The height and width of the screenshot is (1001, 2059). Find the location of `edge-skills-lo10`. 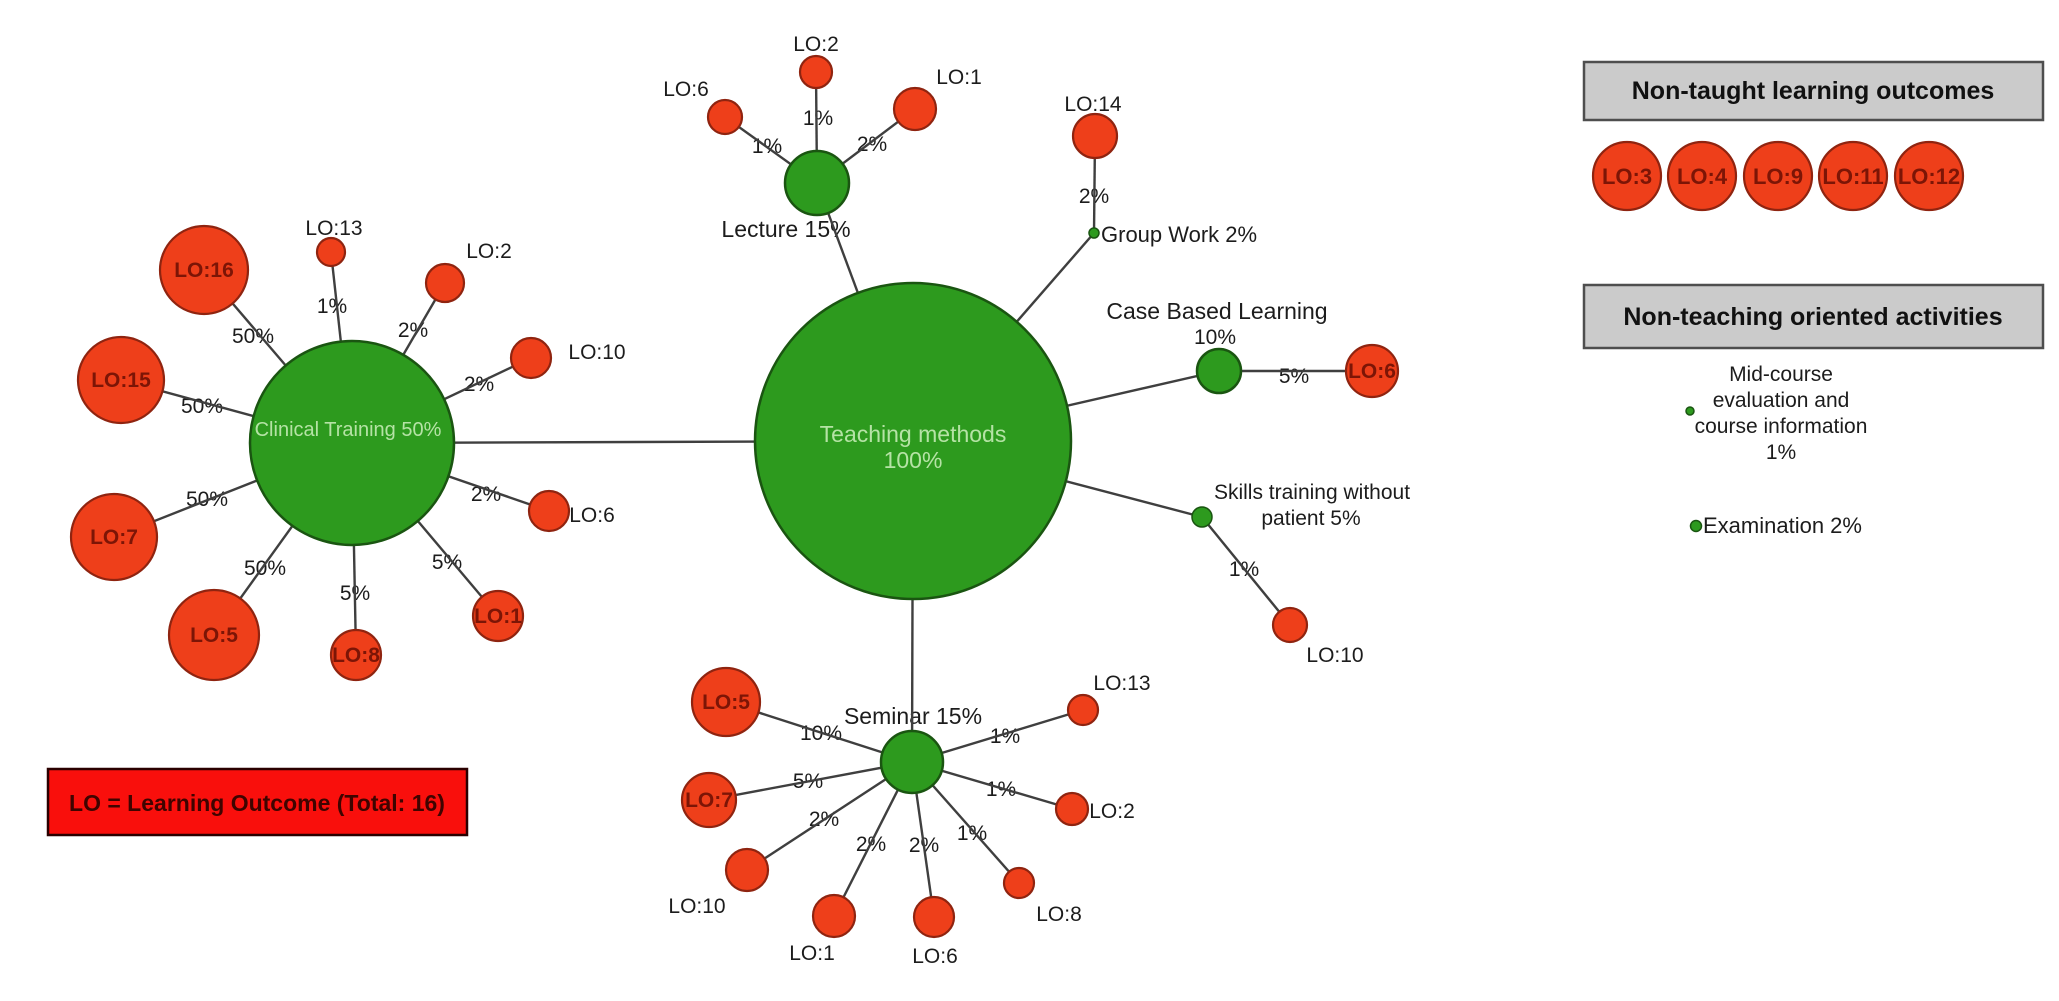

edge-skills-lo10 is located at coordinates (1246, 571).